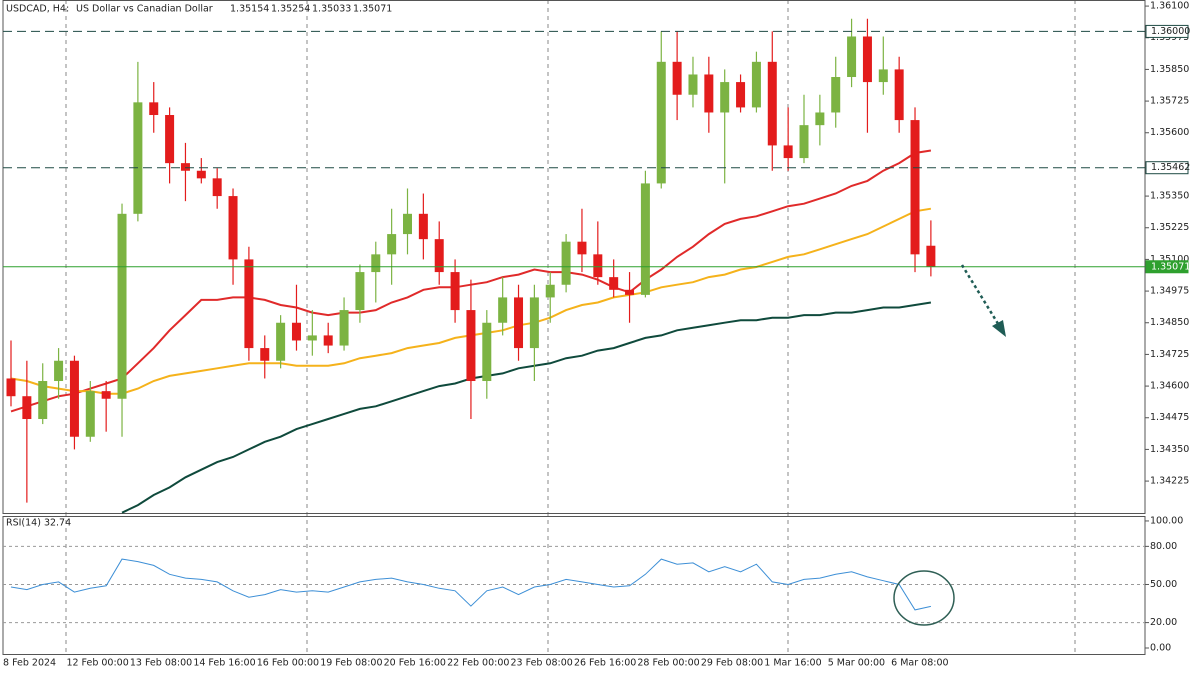  What do you see at coordinates (29, 663) in the screenshot?
I see `x-tick-label: 8 Feb 2024` at bounding box center [29, 663].